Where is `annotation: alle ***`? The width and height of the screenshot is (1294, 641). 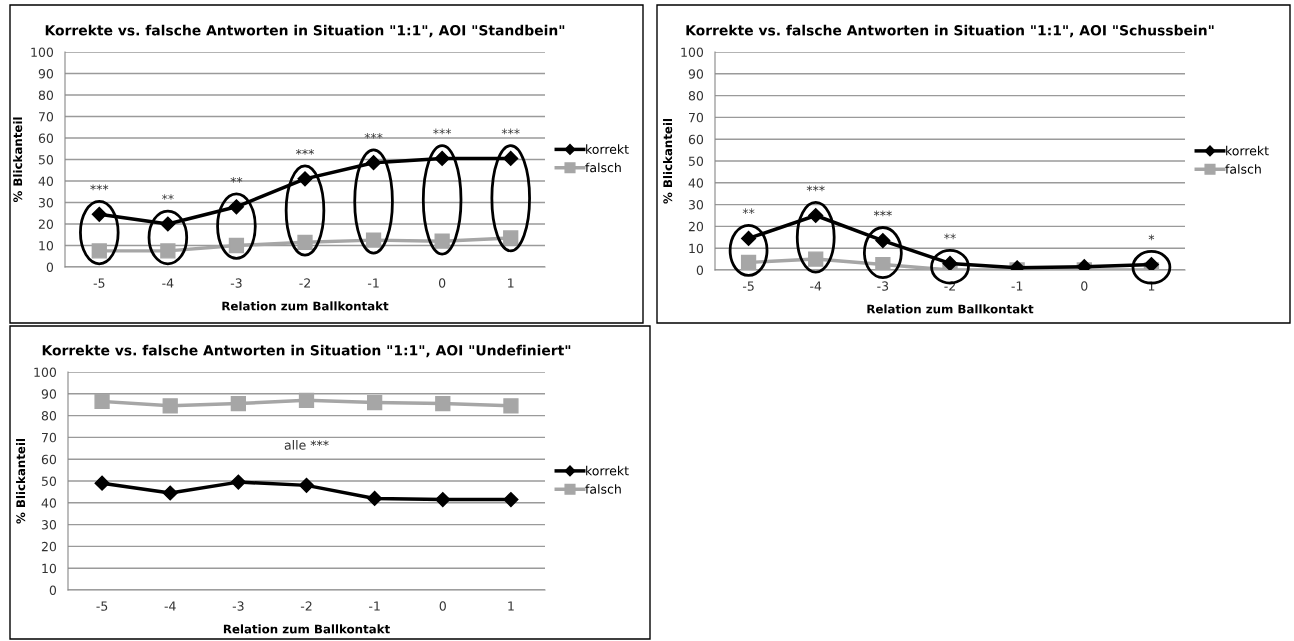 annotation: alle *** is located at coordinates (306, 445).